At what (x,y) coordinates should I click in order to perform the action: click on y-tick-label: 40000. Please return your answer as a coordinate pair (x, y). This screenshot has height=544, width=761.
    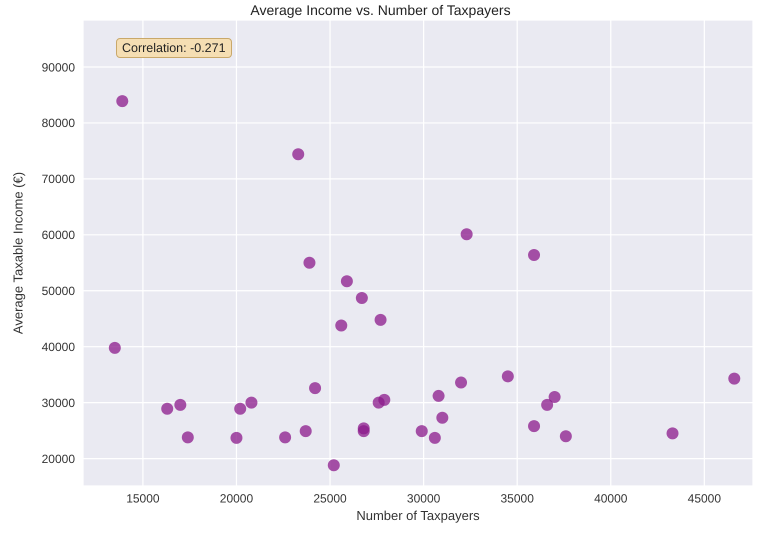
    Looking at the image, I should click on (59, 347).